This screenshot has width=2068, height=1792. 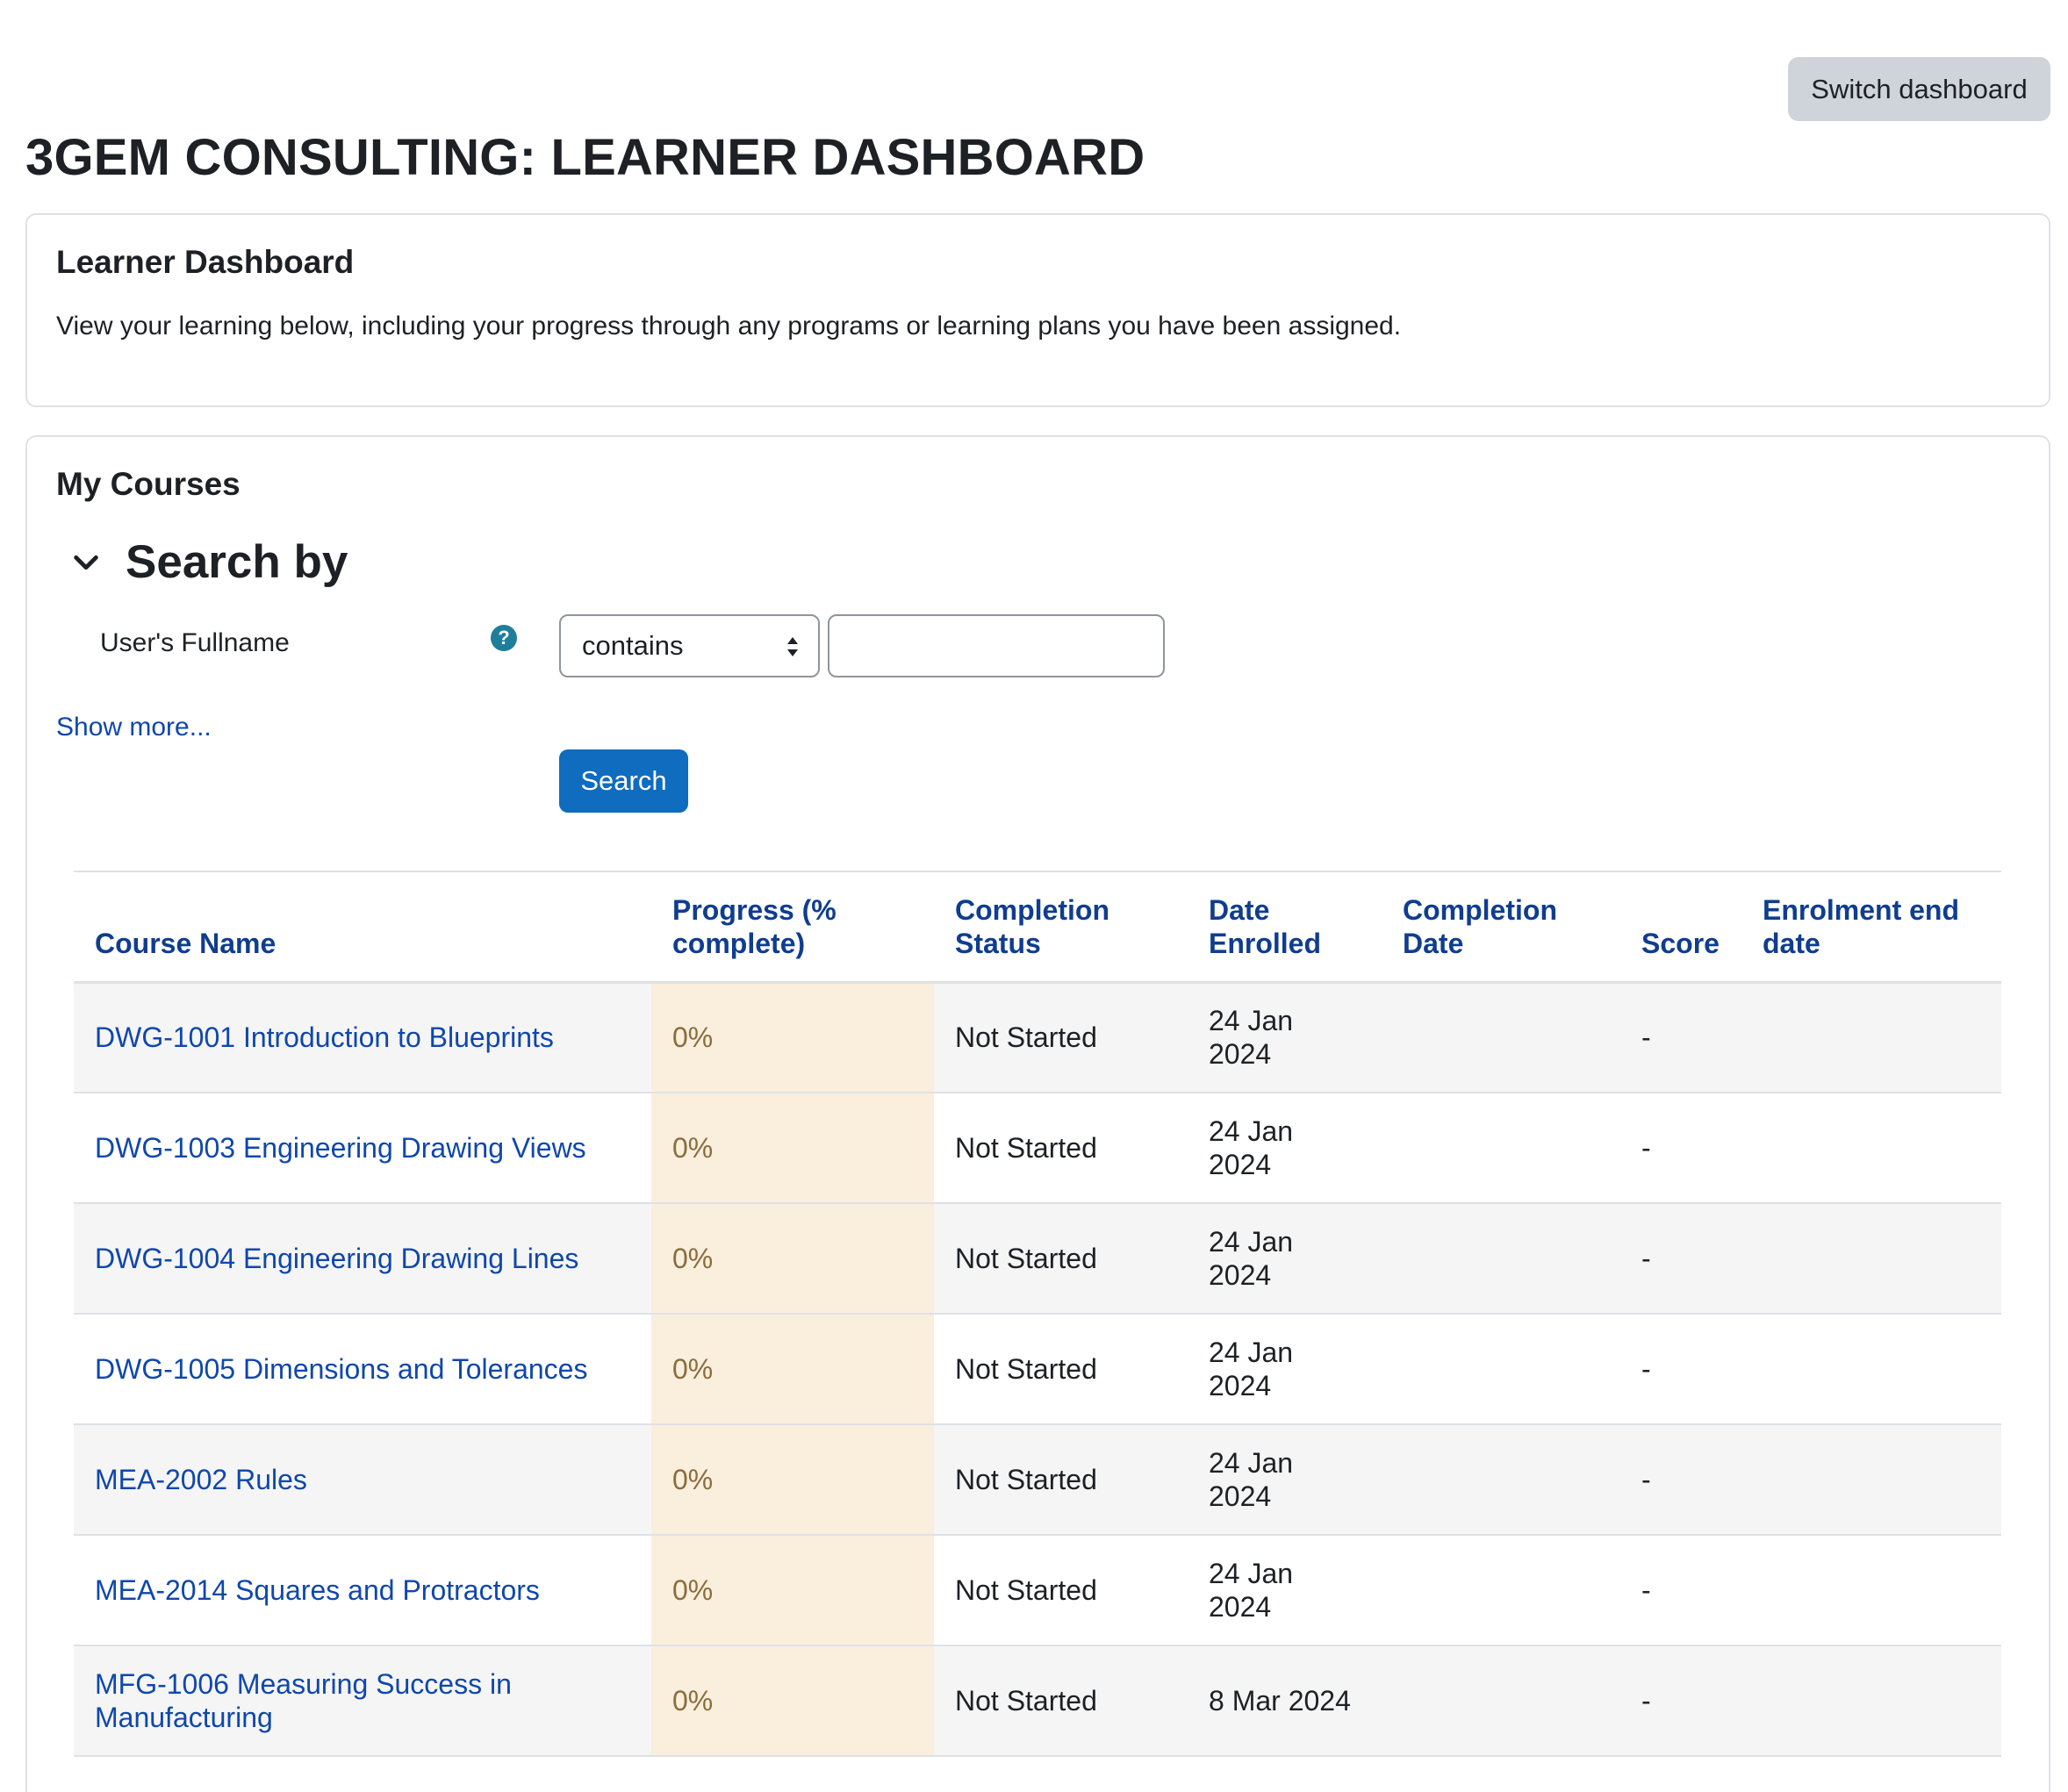 What do you see at coordinates (585, 157) in the screenshot?
I see `page-title: 3GEM CONSULTING: LEARNER DASHBOARD` at bounding box center [585, 157].